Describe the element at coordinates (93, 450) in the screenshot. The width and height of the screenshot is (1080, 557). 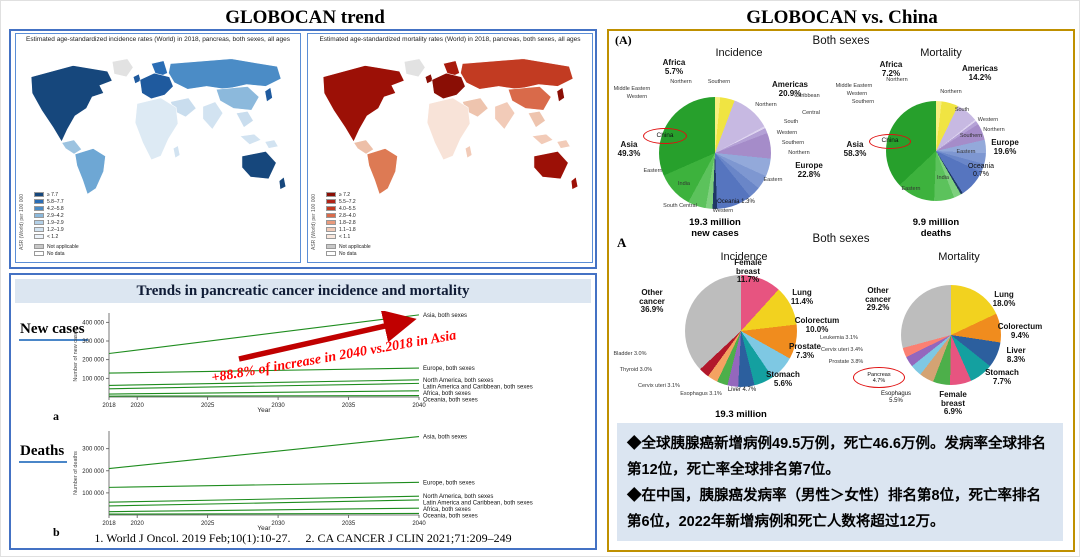
I see `svg-text: 300 000` at that location.